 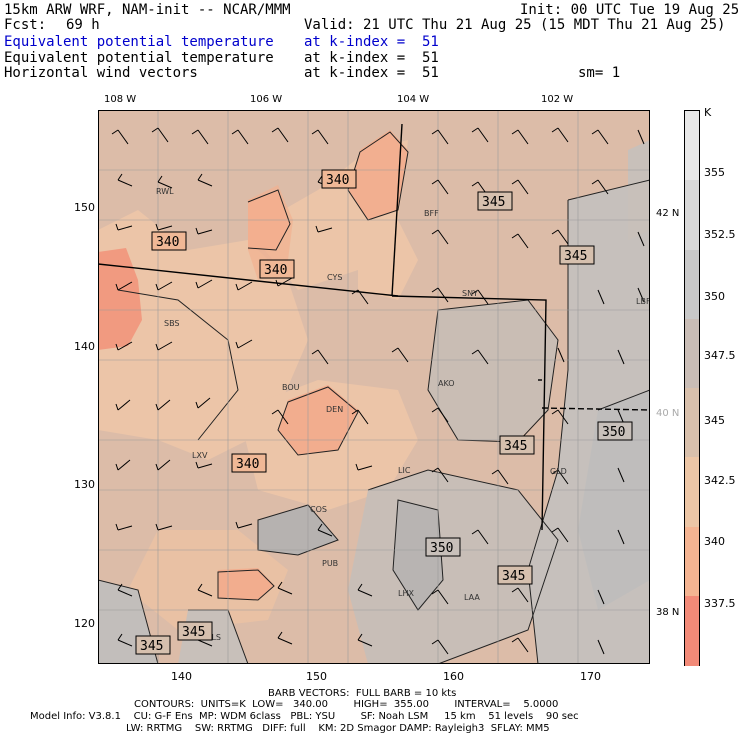 I want to click on station-label: COS, so click(x=318, y=509).